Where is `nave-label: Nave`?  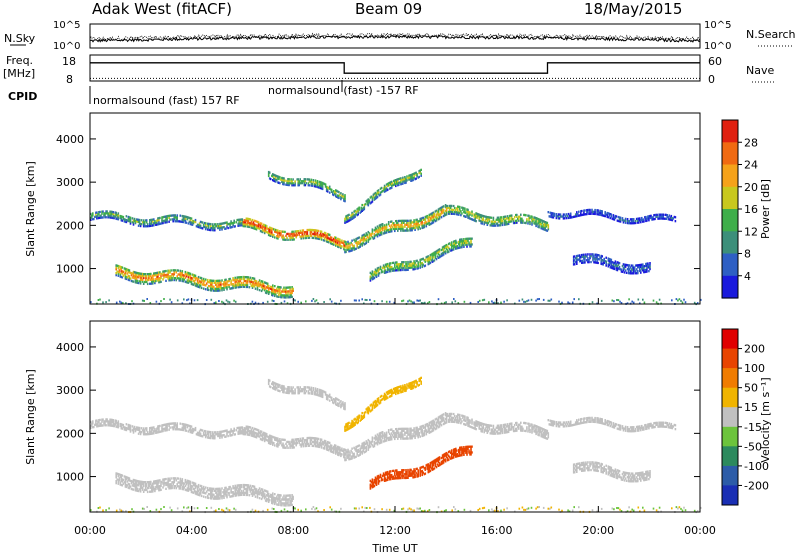
nave-label: Nave is located at coordinates (760, 70).